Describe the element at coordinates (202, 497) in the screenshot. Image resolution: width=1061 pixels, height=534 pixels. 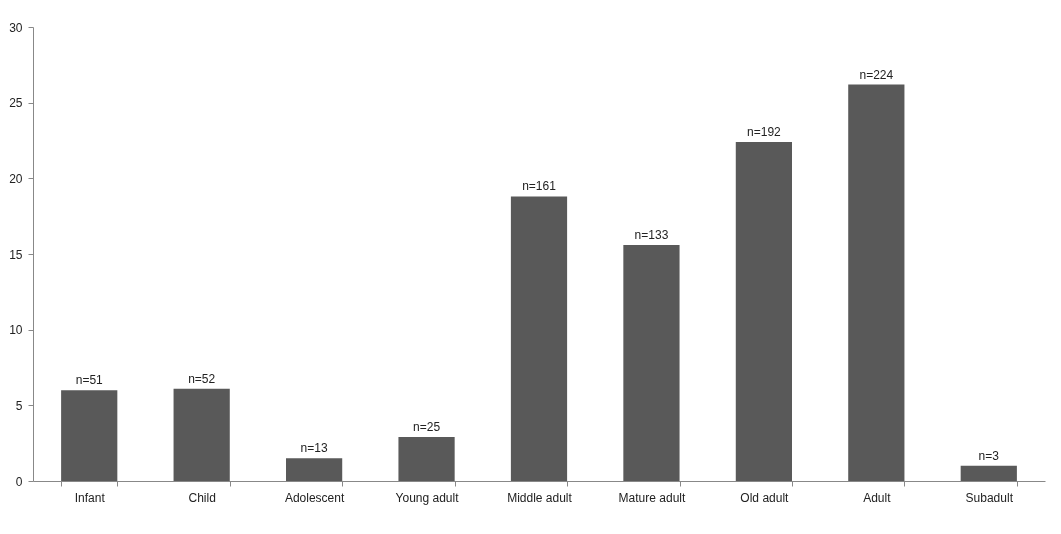
I see `x-tick-label: Child` at that location.